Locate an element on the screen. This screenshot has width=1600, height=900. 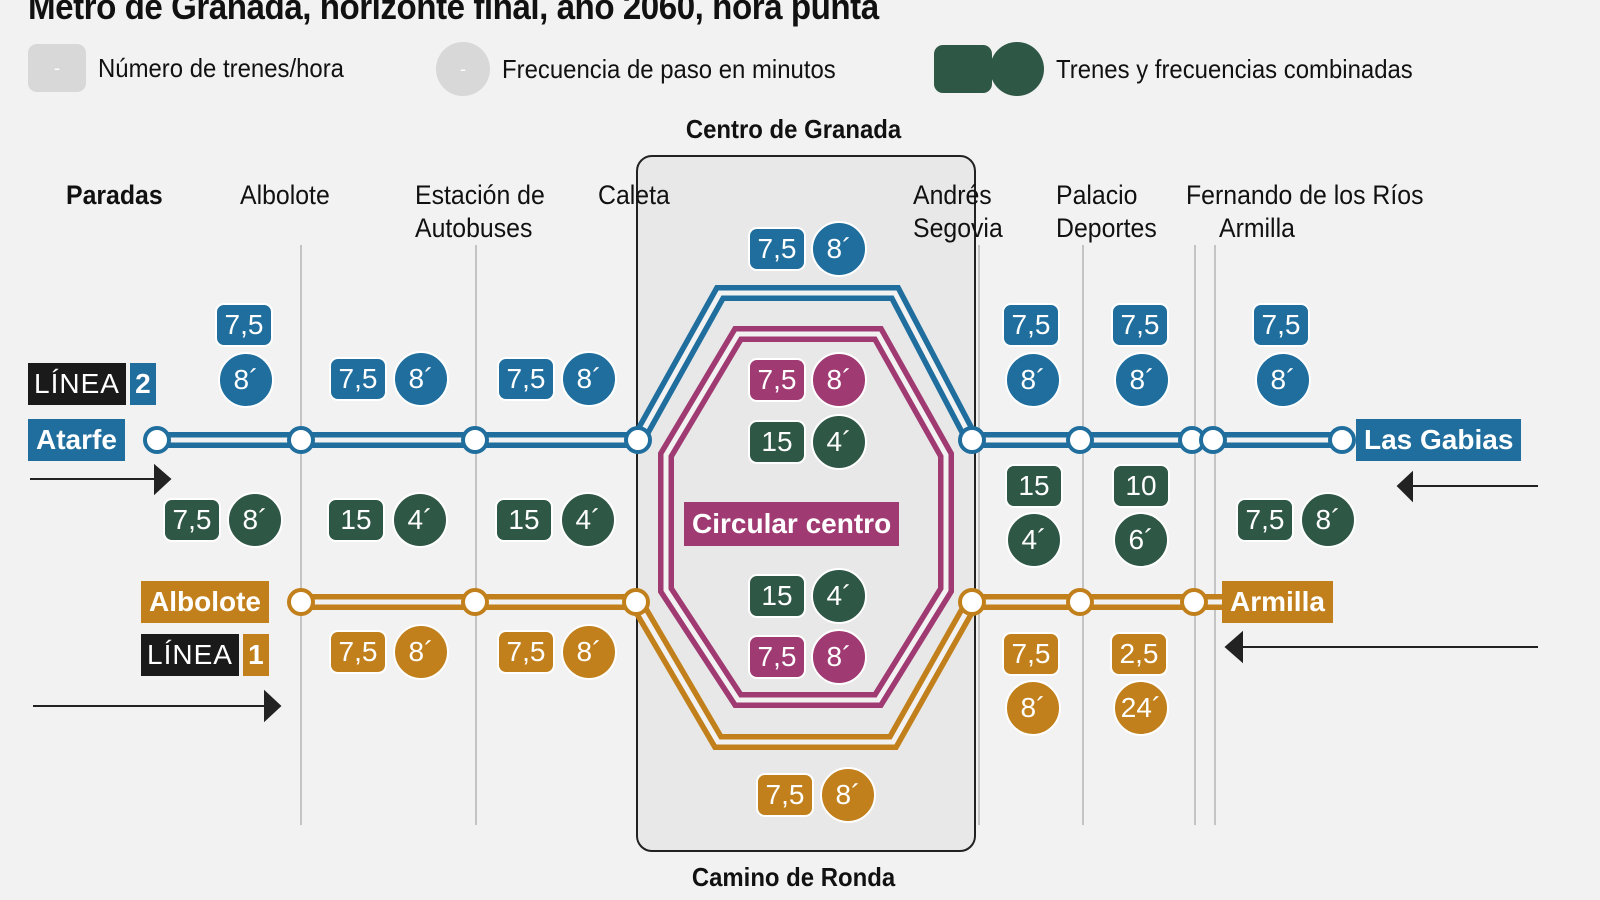
stop-fernando: Fernando de los Ríos is located at coordinates (1305, 195).